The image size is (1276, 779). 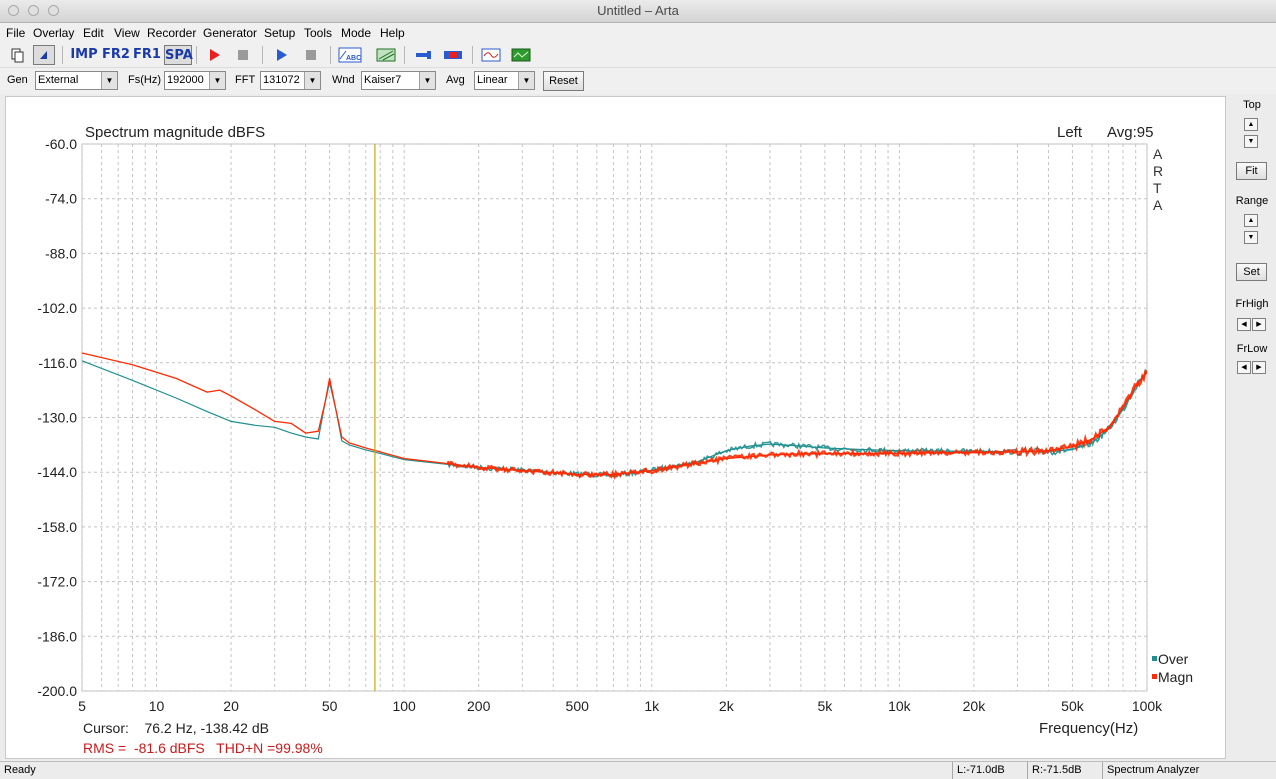 What do you see at coordinates (392, 33) in the screenshot?
I see `menu-help: Help` at bounding box center [392, 33].